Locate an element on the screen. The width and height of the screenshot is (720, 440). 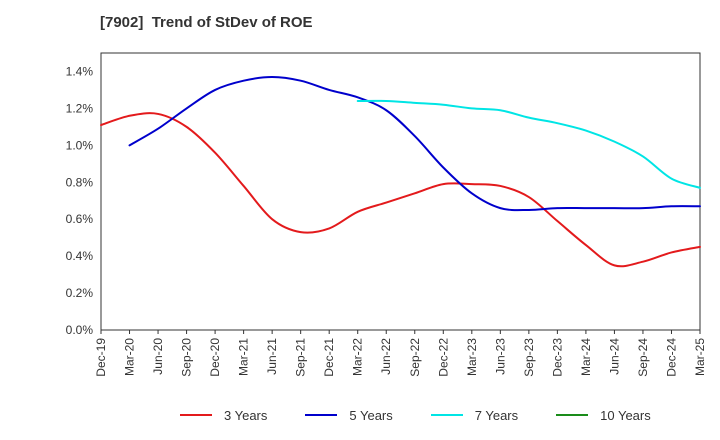
series-line-7-years is located at coordinates (528, 144).